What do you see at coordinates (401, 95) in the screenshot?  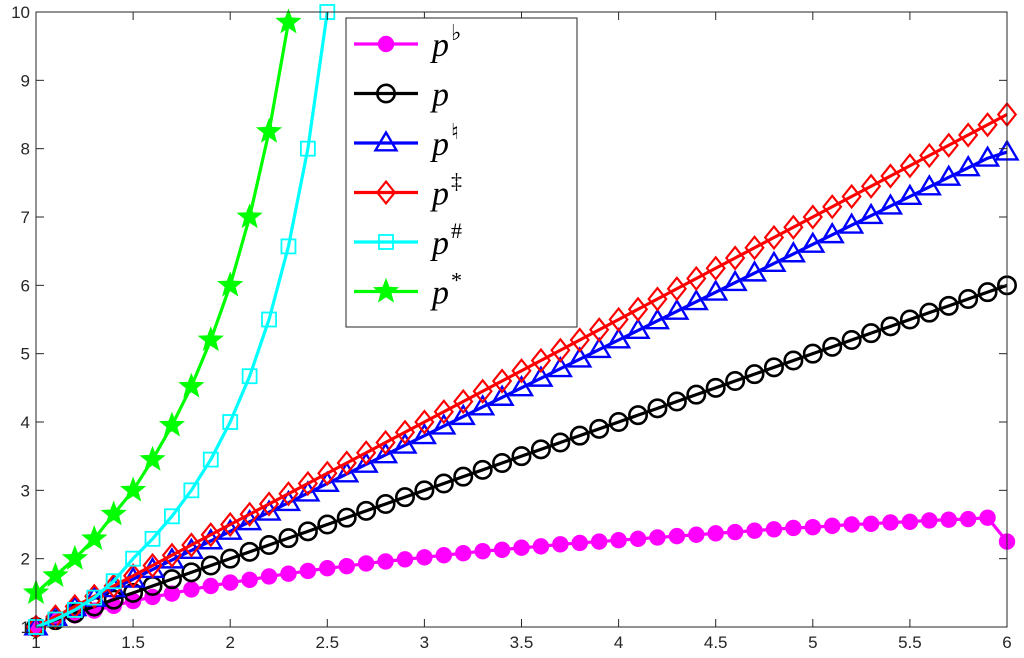 I see `legend-item: p` at bounding box center [401, 95].